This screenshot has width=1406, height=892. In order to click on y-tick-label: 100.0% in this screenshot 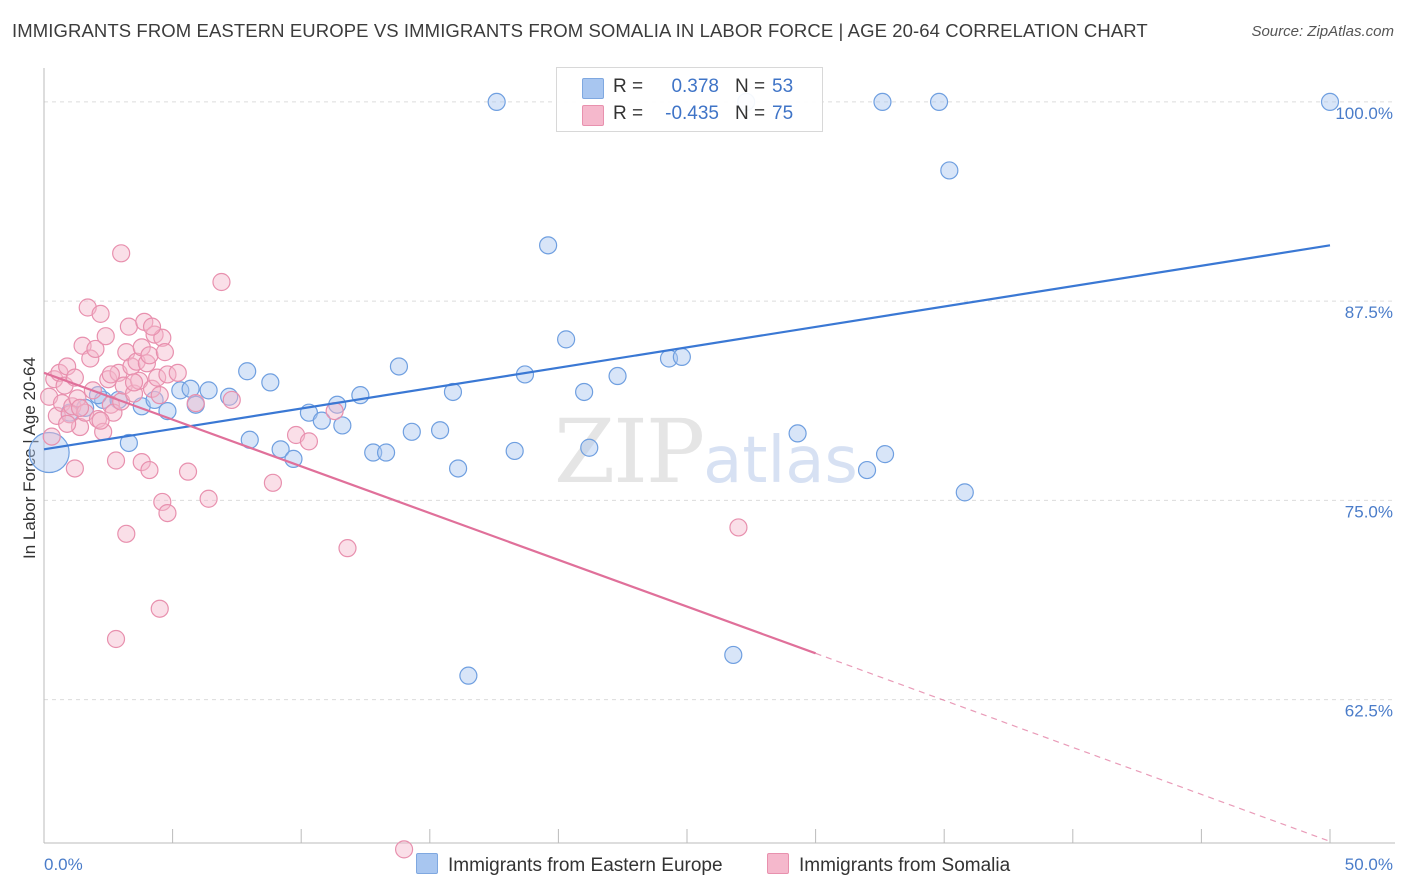, I will do `click(1364, 113)`.